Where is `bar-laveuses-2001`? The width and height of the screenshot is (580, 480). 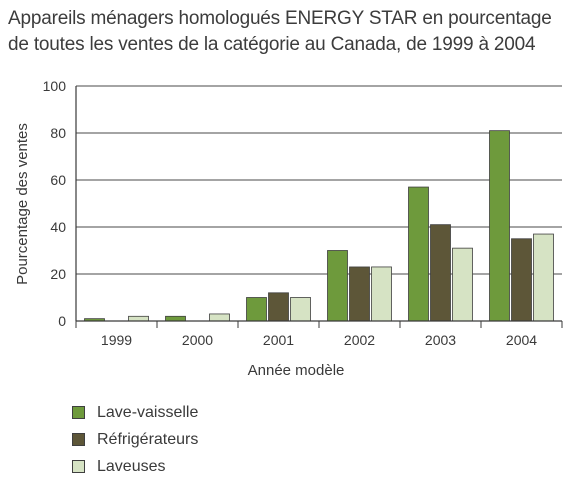 bar-laveuses-2001 is located at coordinates (300, 309).